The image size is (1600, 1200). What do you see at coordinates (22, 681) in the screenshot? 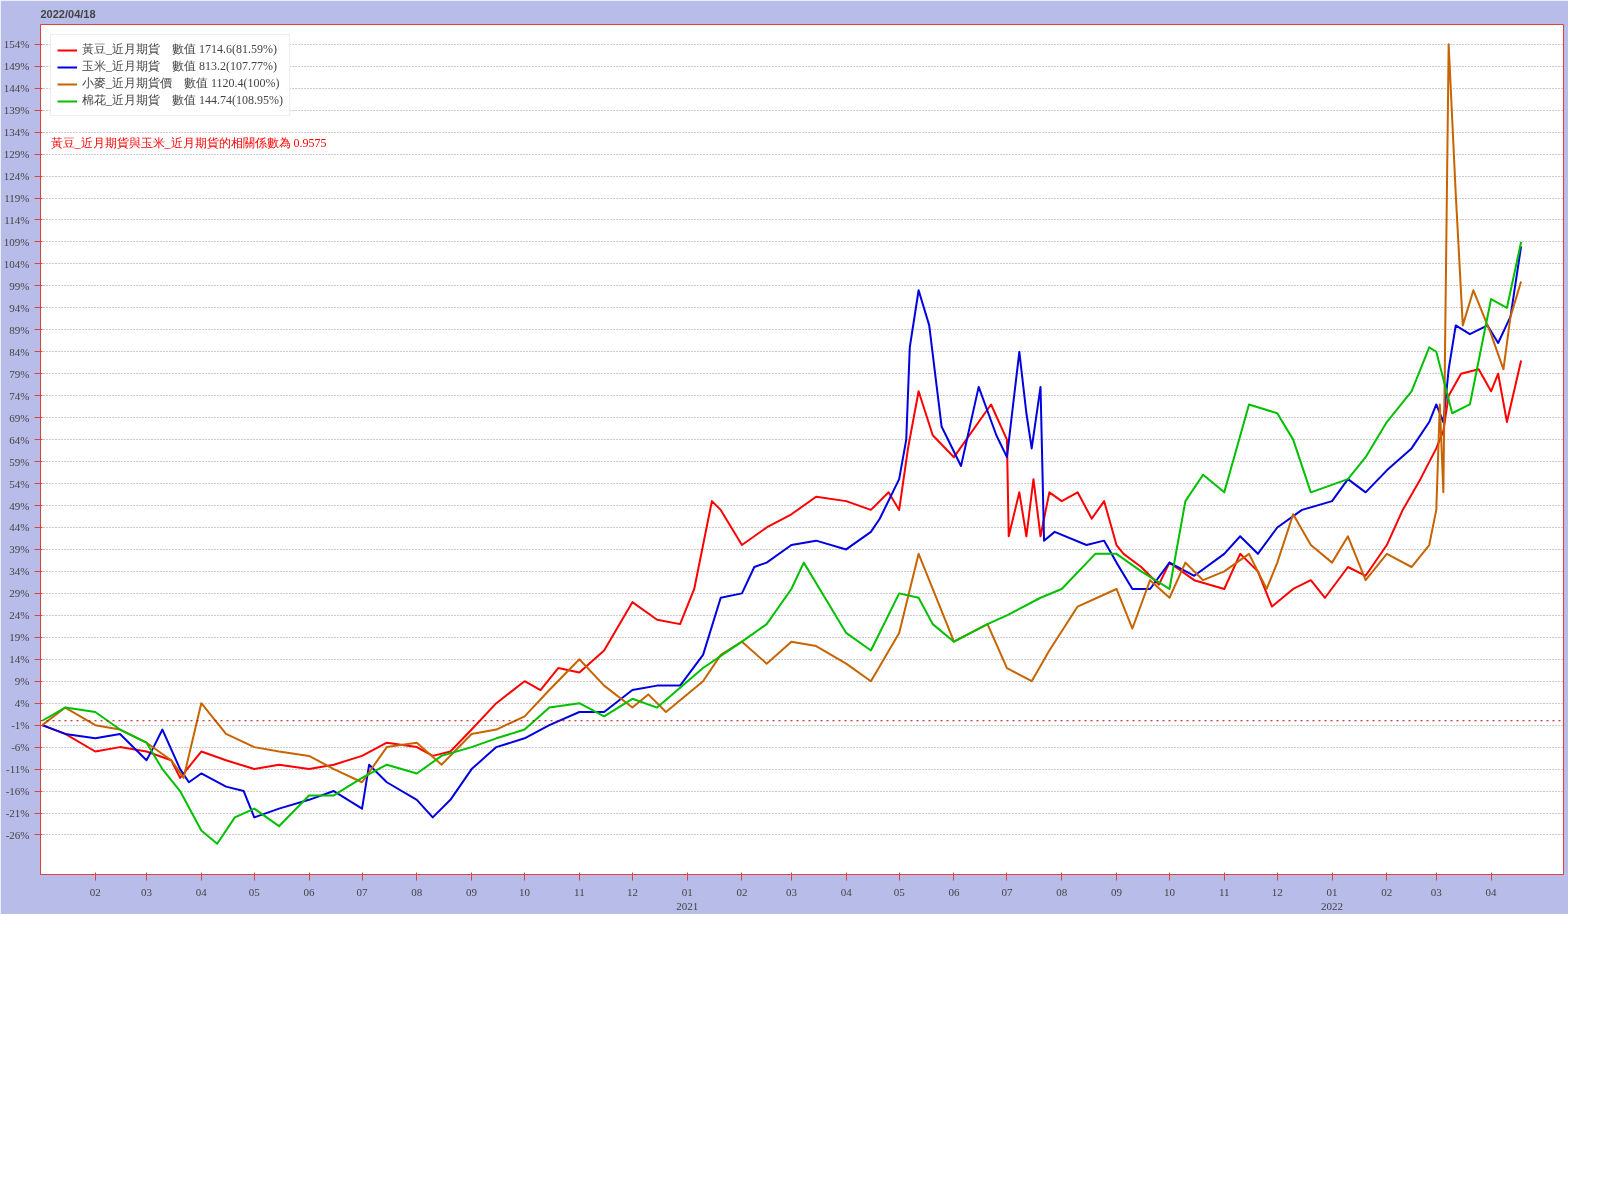
I see `y-tick-label: 9%` at bounding box center [22, 681].